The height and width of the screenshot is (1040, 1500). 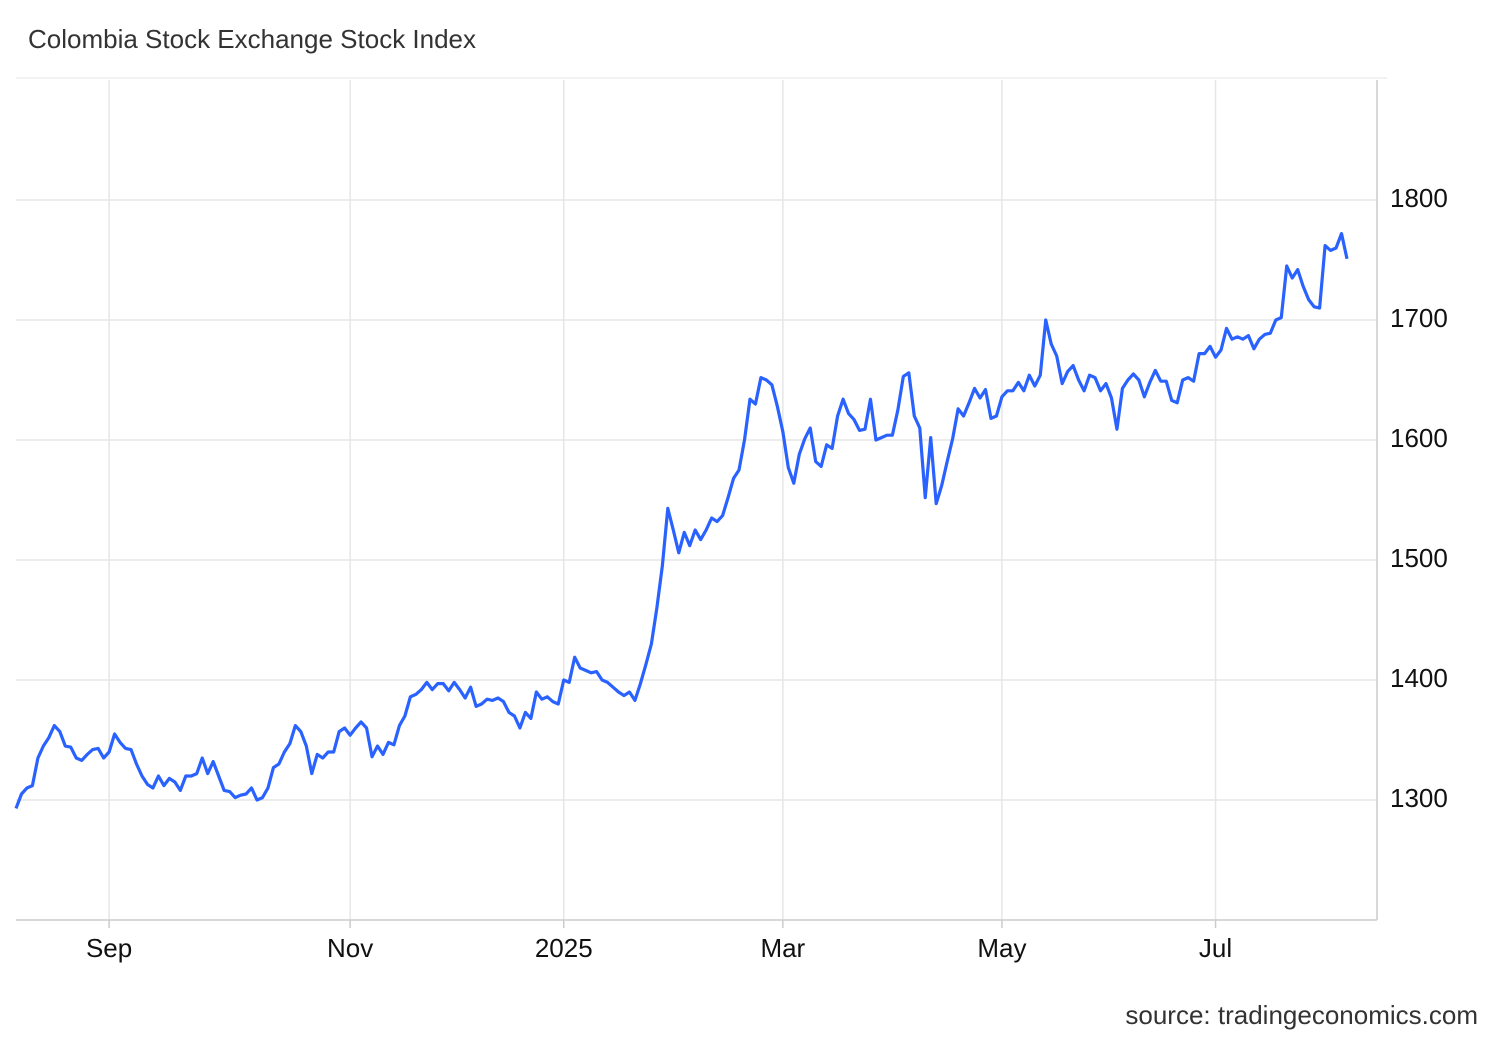 What do you see at coordinates (252, 39) in the screenshot?
I see `chart-title: Colombia Stock Exchange Stock Index` at bounding box center [252, 39].